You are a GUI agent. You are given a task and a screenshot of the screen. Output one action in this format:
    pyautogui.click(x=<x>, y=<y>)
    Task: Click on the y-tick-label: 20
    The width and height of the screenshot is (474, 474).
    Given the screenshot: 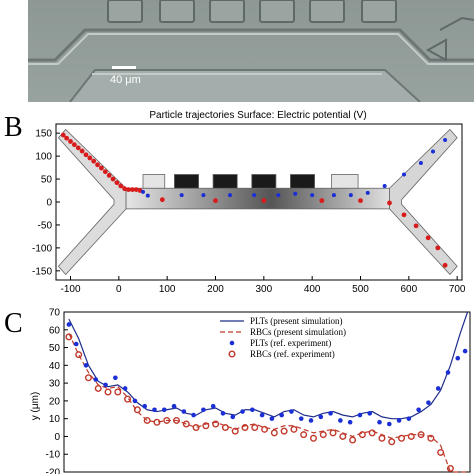 What is the action you would take?
    pyautogui.click(x=55, y=401)
    